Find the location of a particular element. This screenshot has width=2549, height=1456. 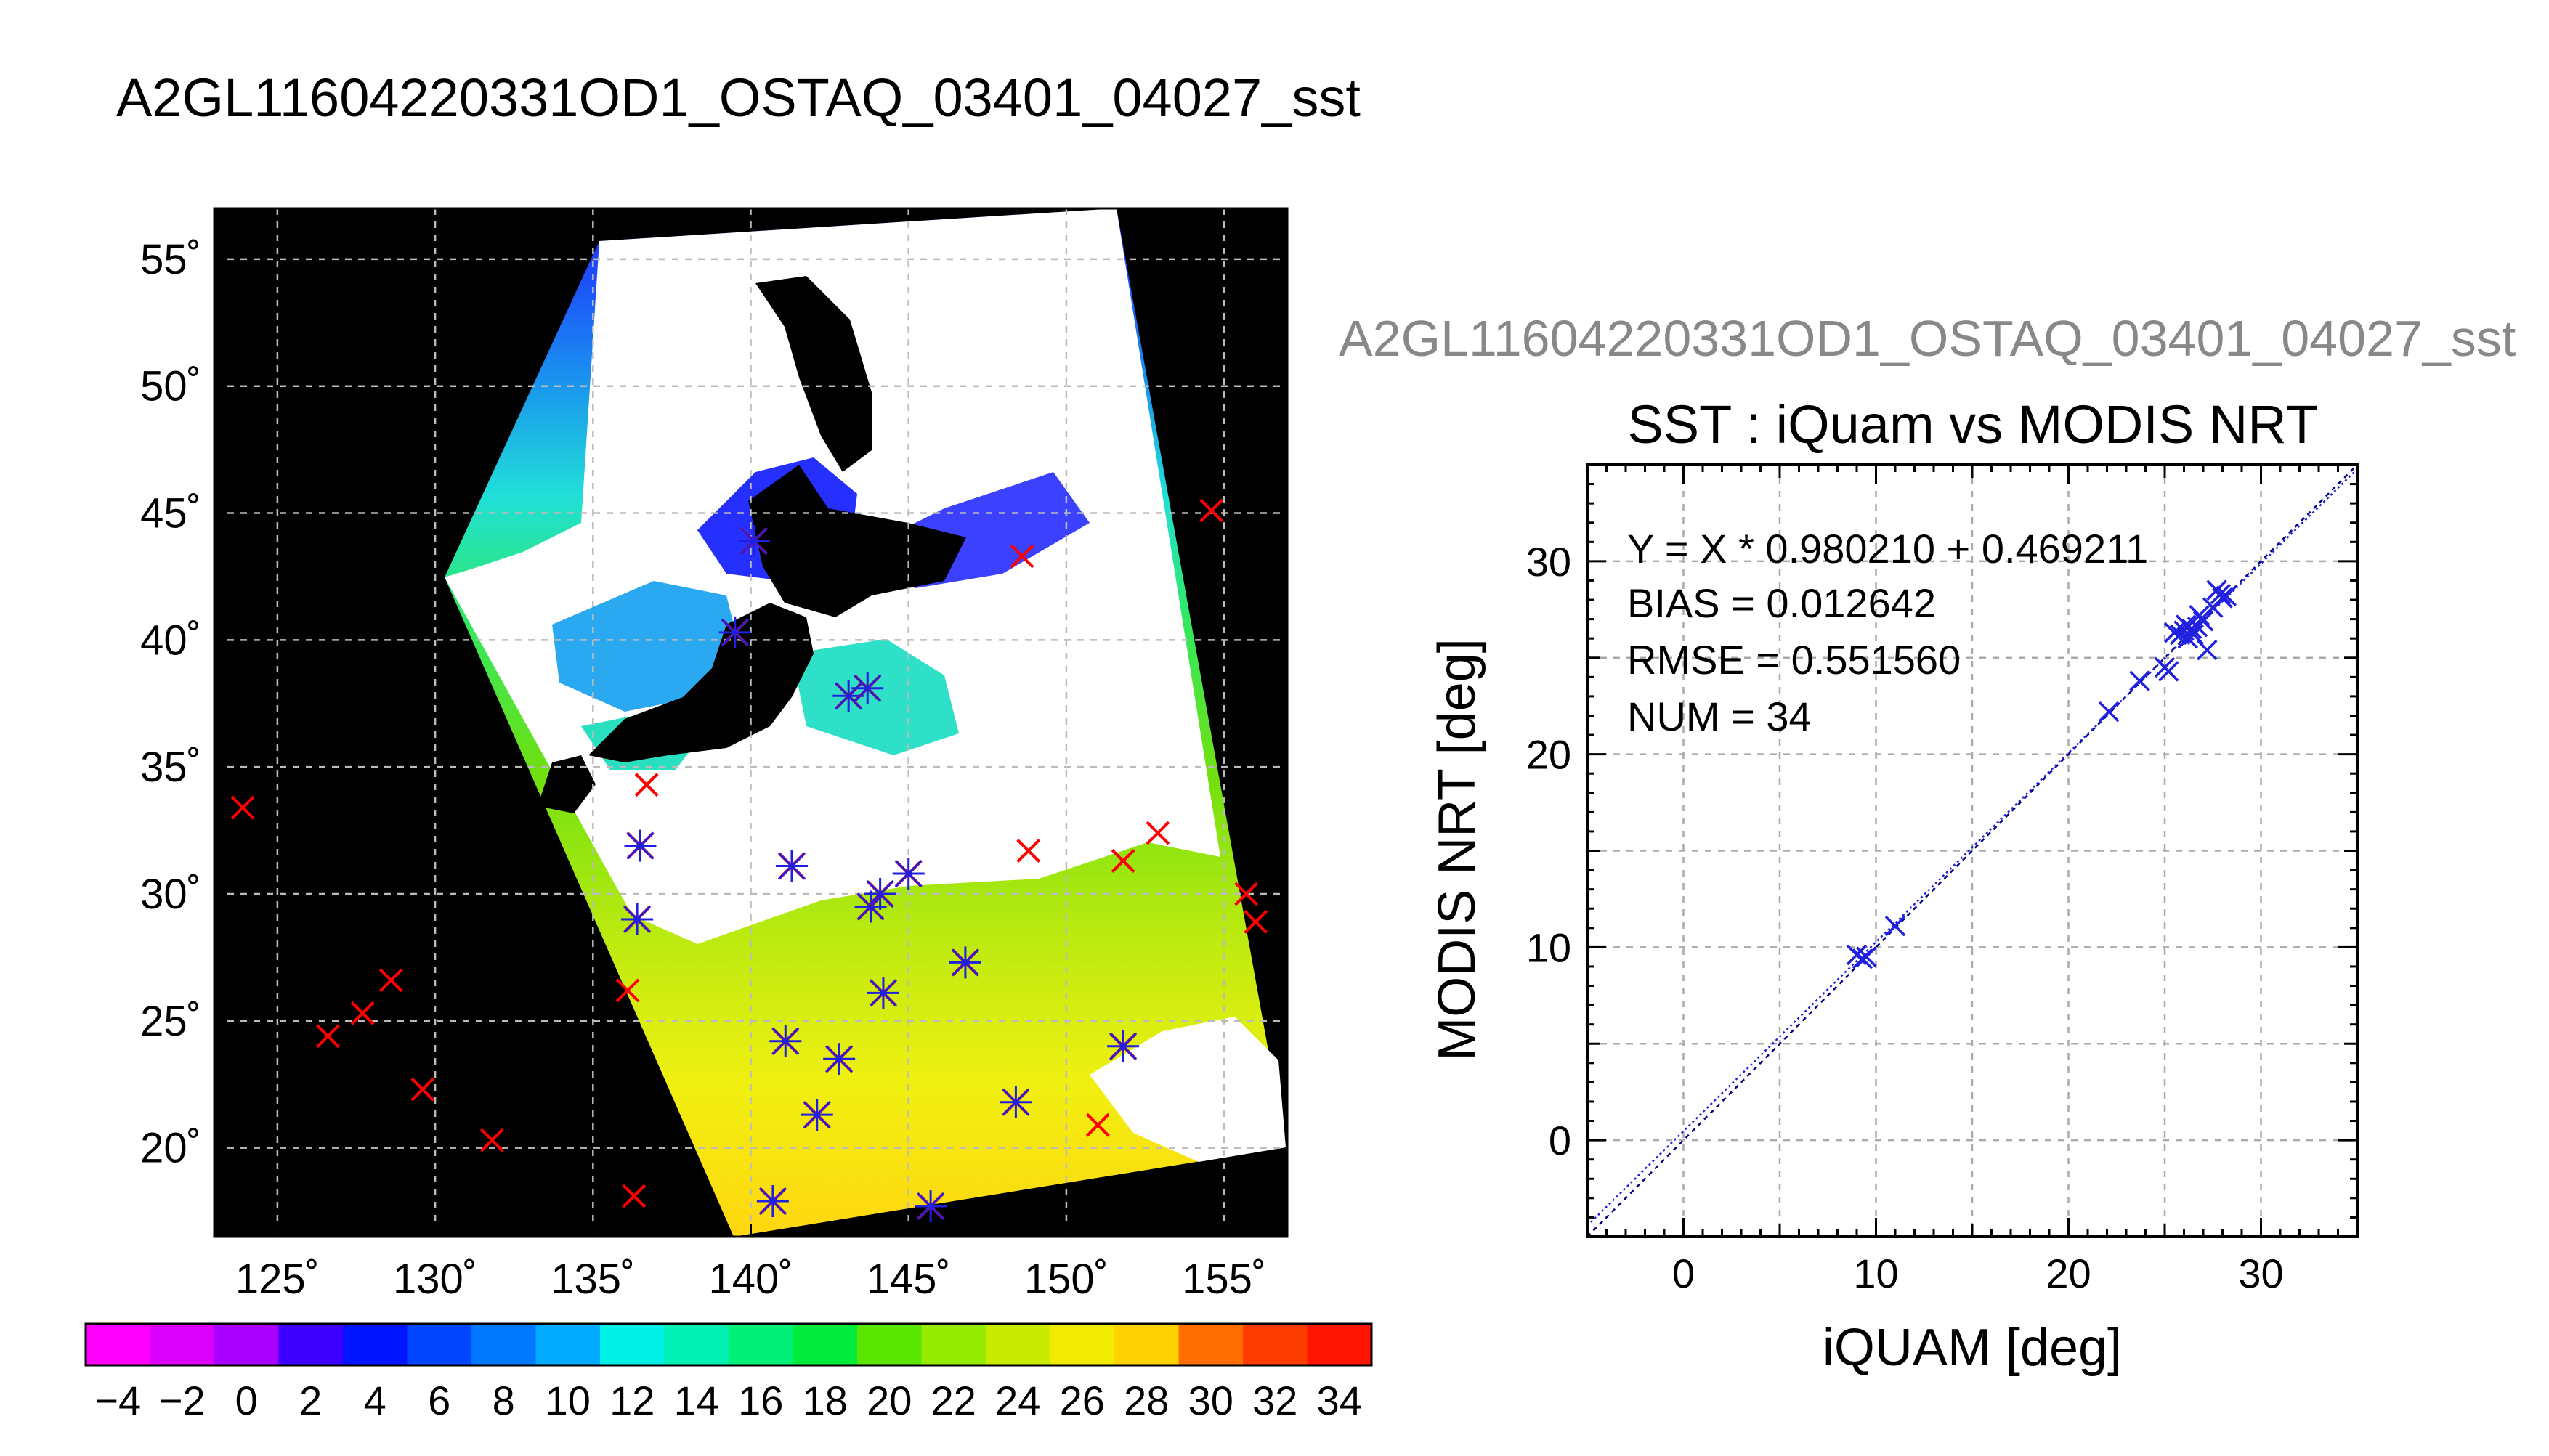

colorbar-cells is located at coordinates (729, 1344).